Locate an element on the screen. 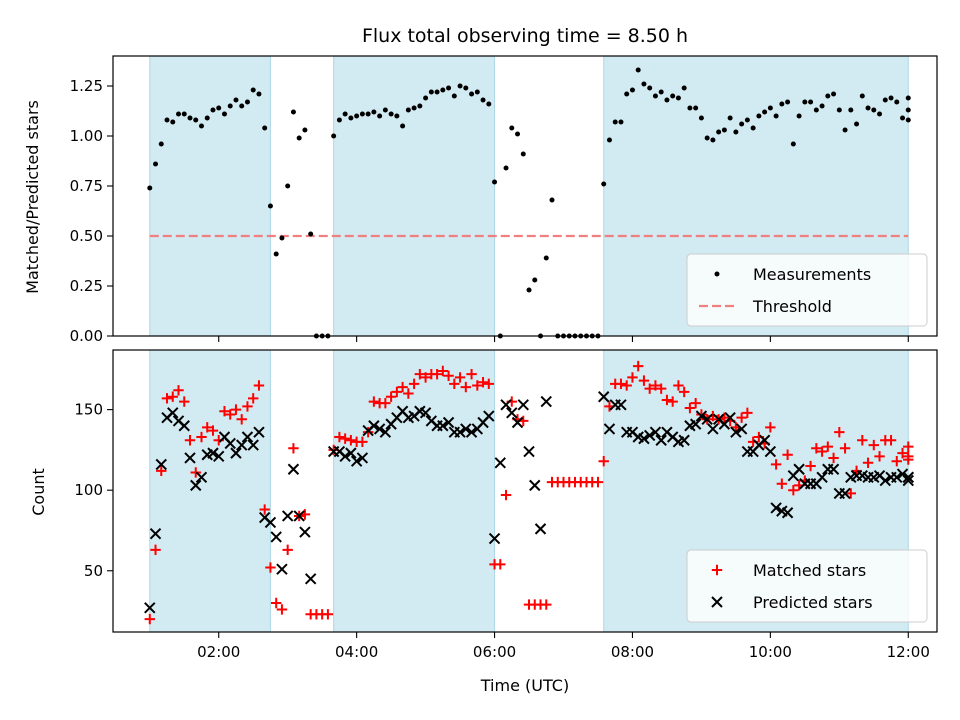 This screenshot has height=720, width=960. y-tick-label: 150 is located at coordinates (88, 410).